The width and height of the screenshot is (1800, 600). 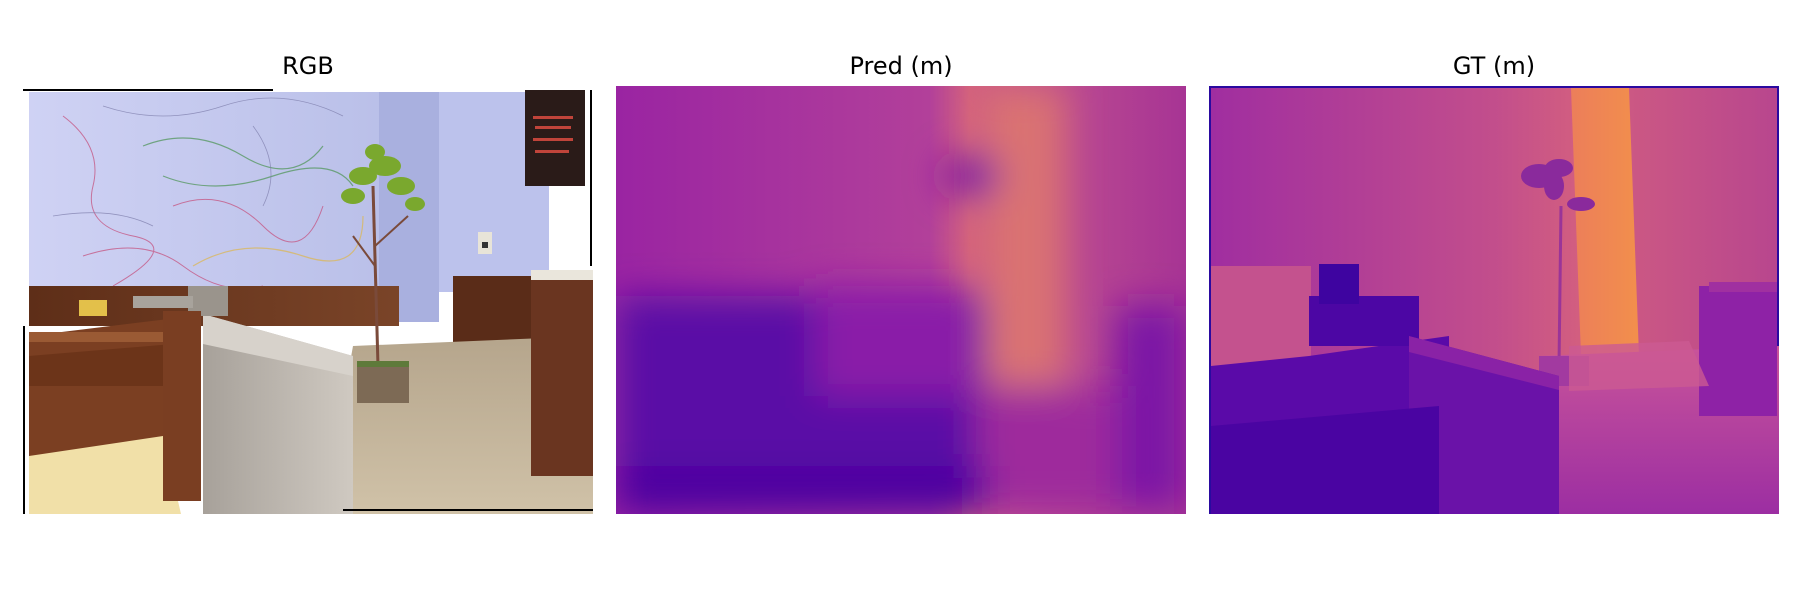 I want to click on pred-panel-title: Pred (m), so click(x=901, y=66).